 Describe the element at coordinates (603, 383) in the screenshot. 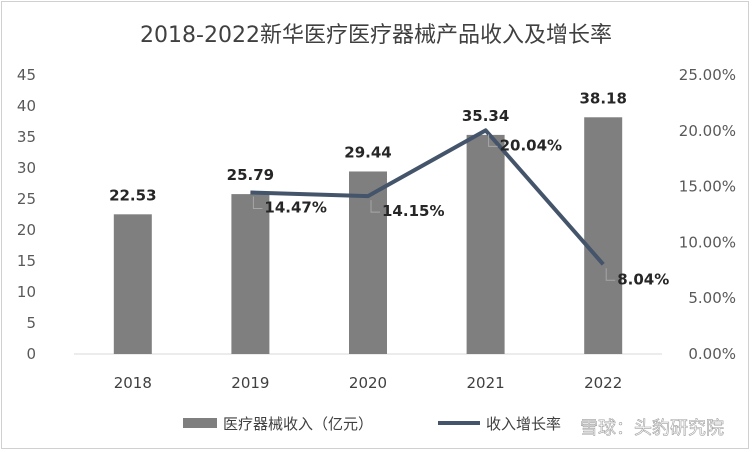

I see `x-tick-label: 2022` at that location.